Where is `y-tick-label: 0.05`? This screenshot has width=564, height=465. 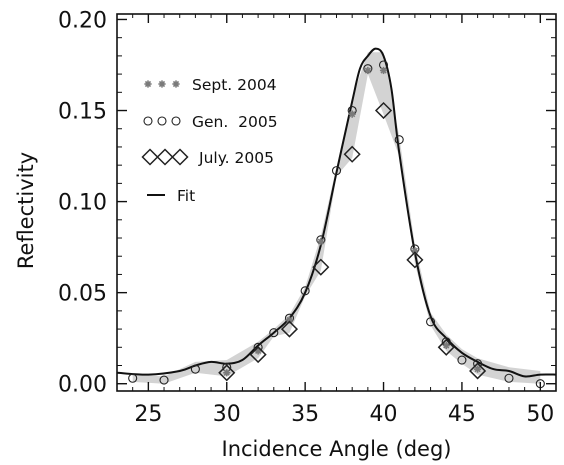
y-tick-label: 0.05 is located at coordinates (82, 294).